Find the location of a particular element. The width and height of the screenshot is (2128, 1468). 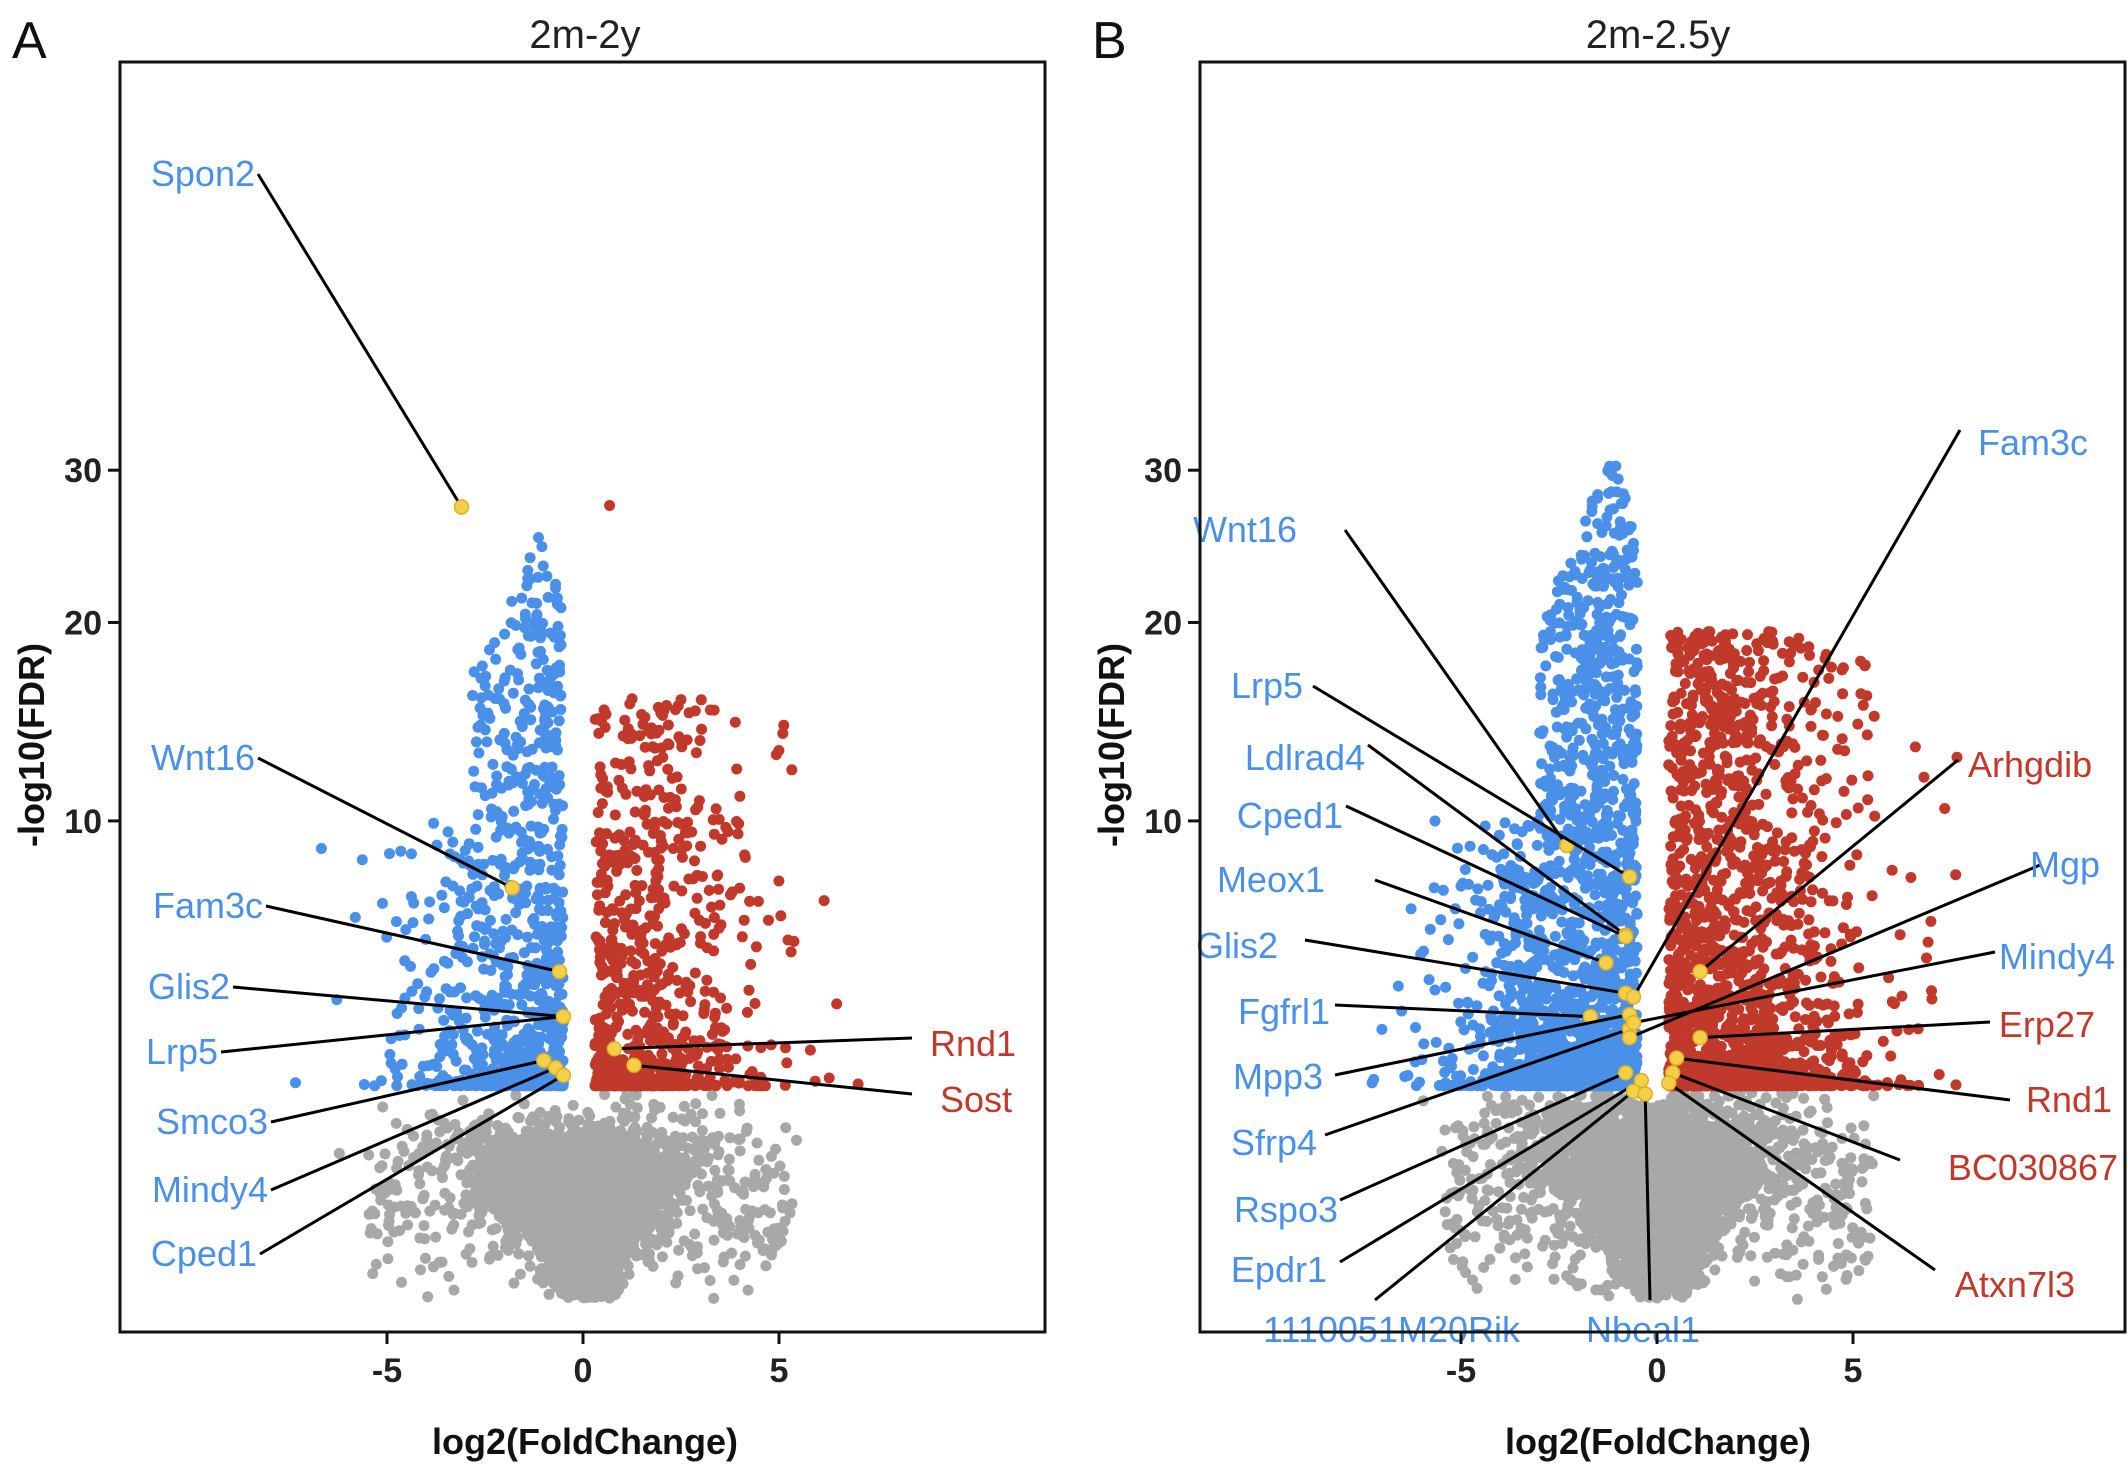

scatter-points is located at coordinates (577, 902).